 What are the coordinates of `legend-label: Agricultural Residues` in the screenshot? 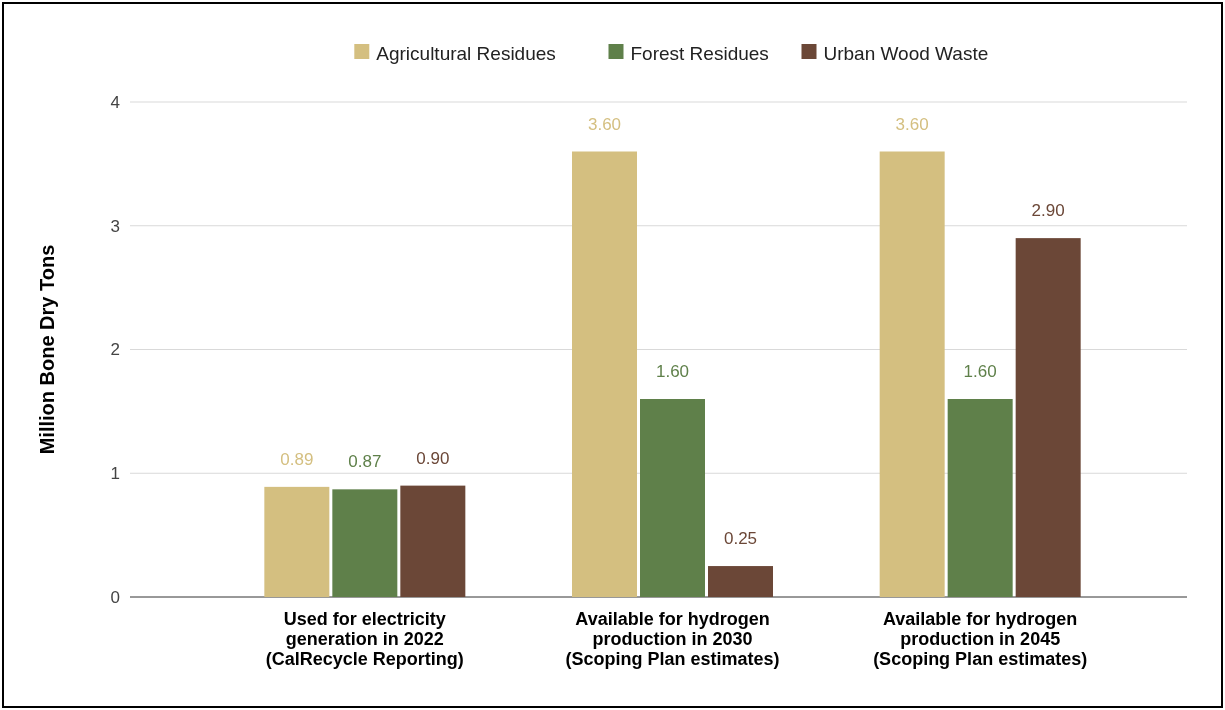 It's located at (466, 53).